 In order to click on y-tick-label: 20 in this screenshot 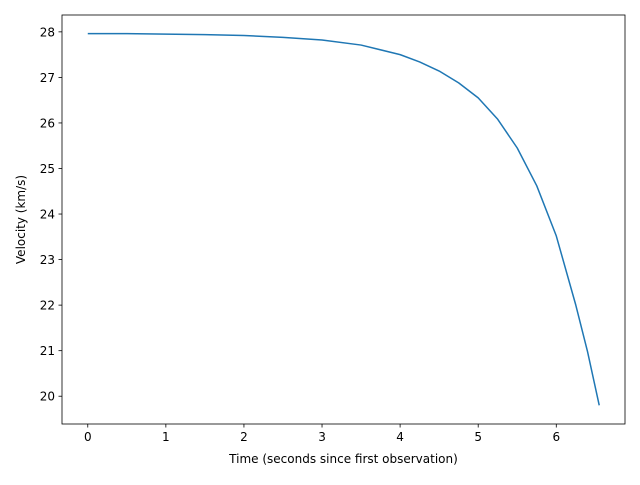, I will do `click(47, 397)`.